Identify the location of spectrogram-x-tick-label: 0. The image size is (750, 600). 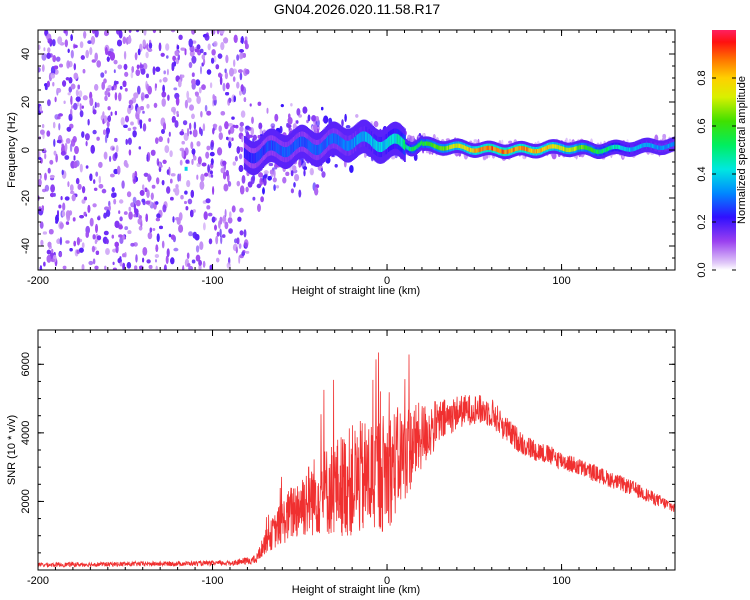
(387, 281).